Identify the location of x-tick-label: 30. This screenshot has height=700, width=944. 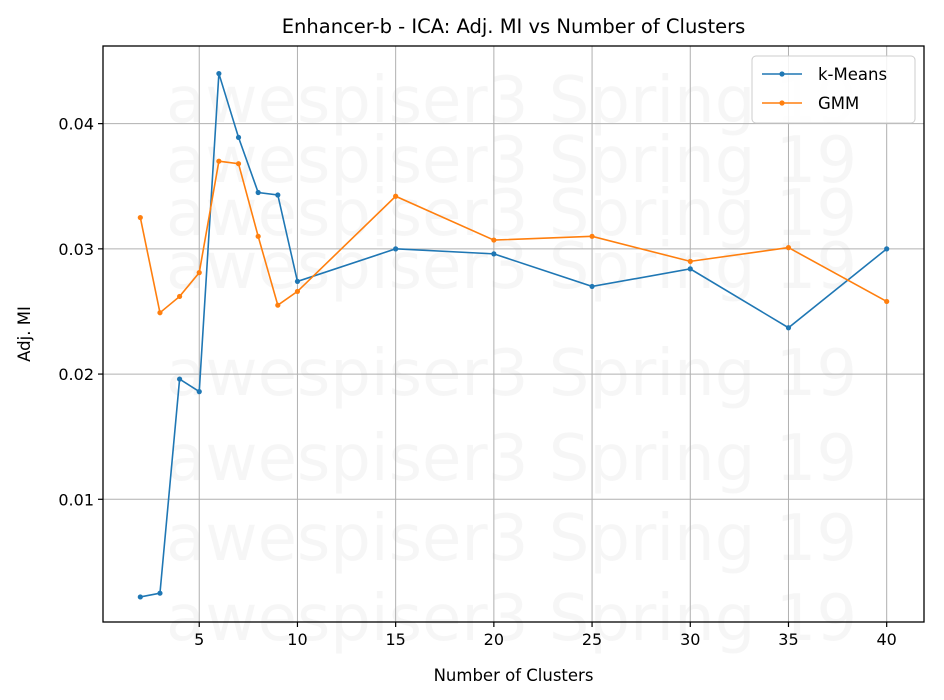
(690, 639).